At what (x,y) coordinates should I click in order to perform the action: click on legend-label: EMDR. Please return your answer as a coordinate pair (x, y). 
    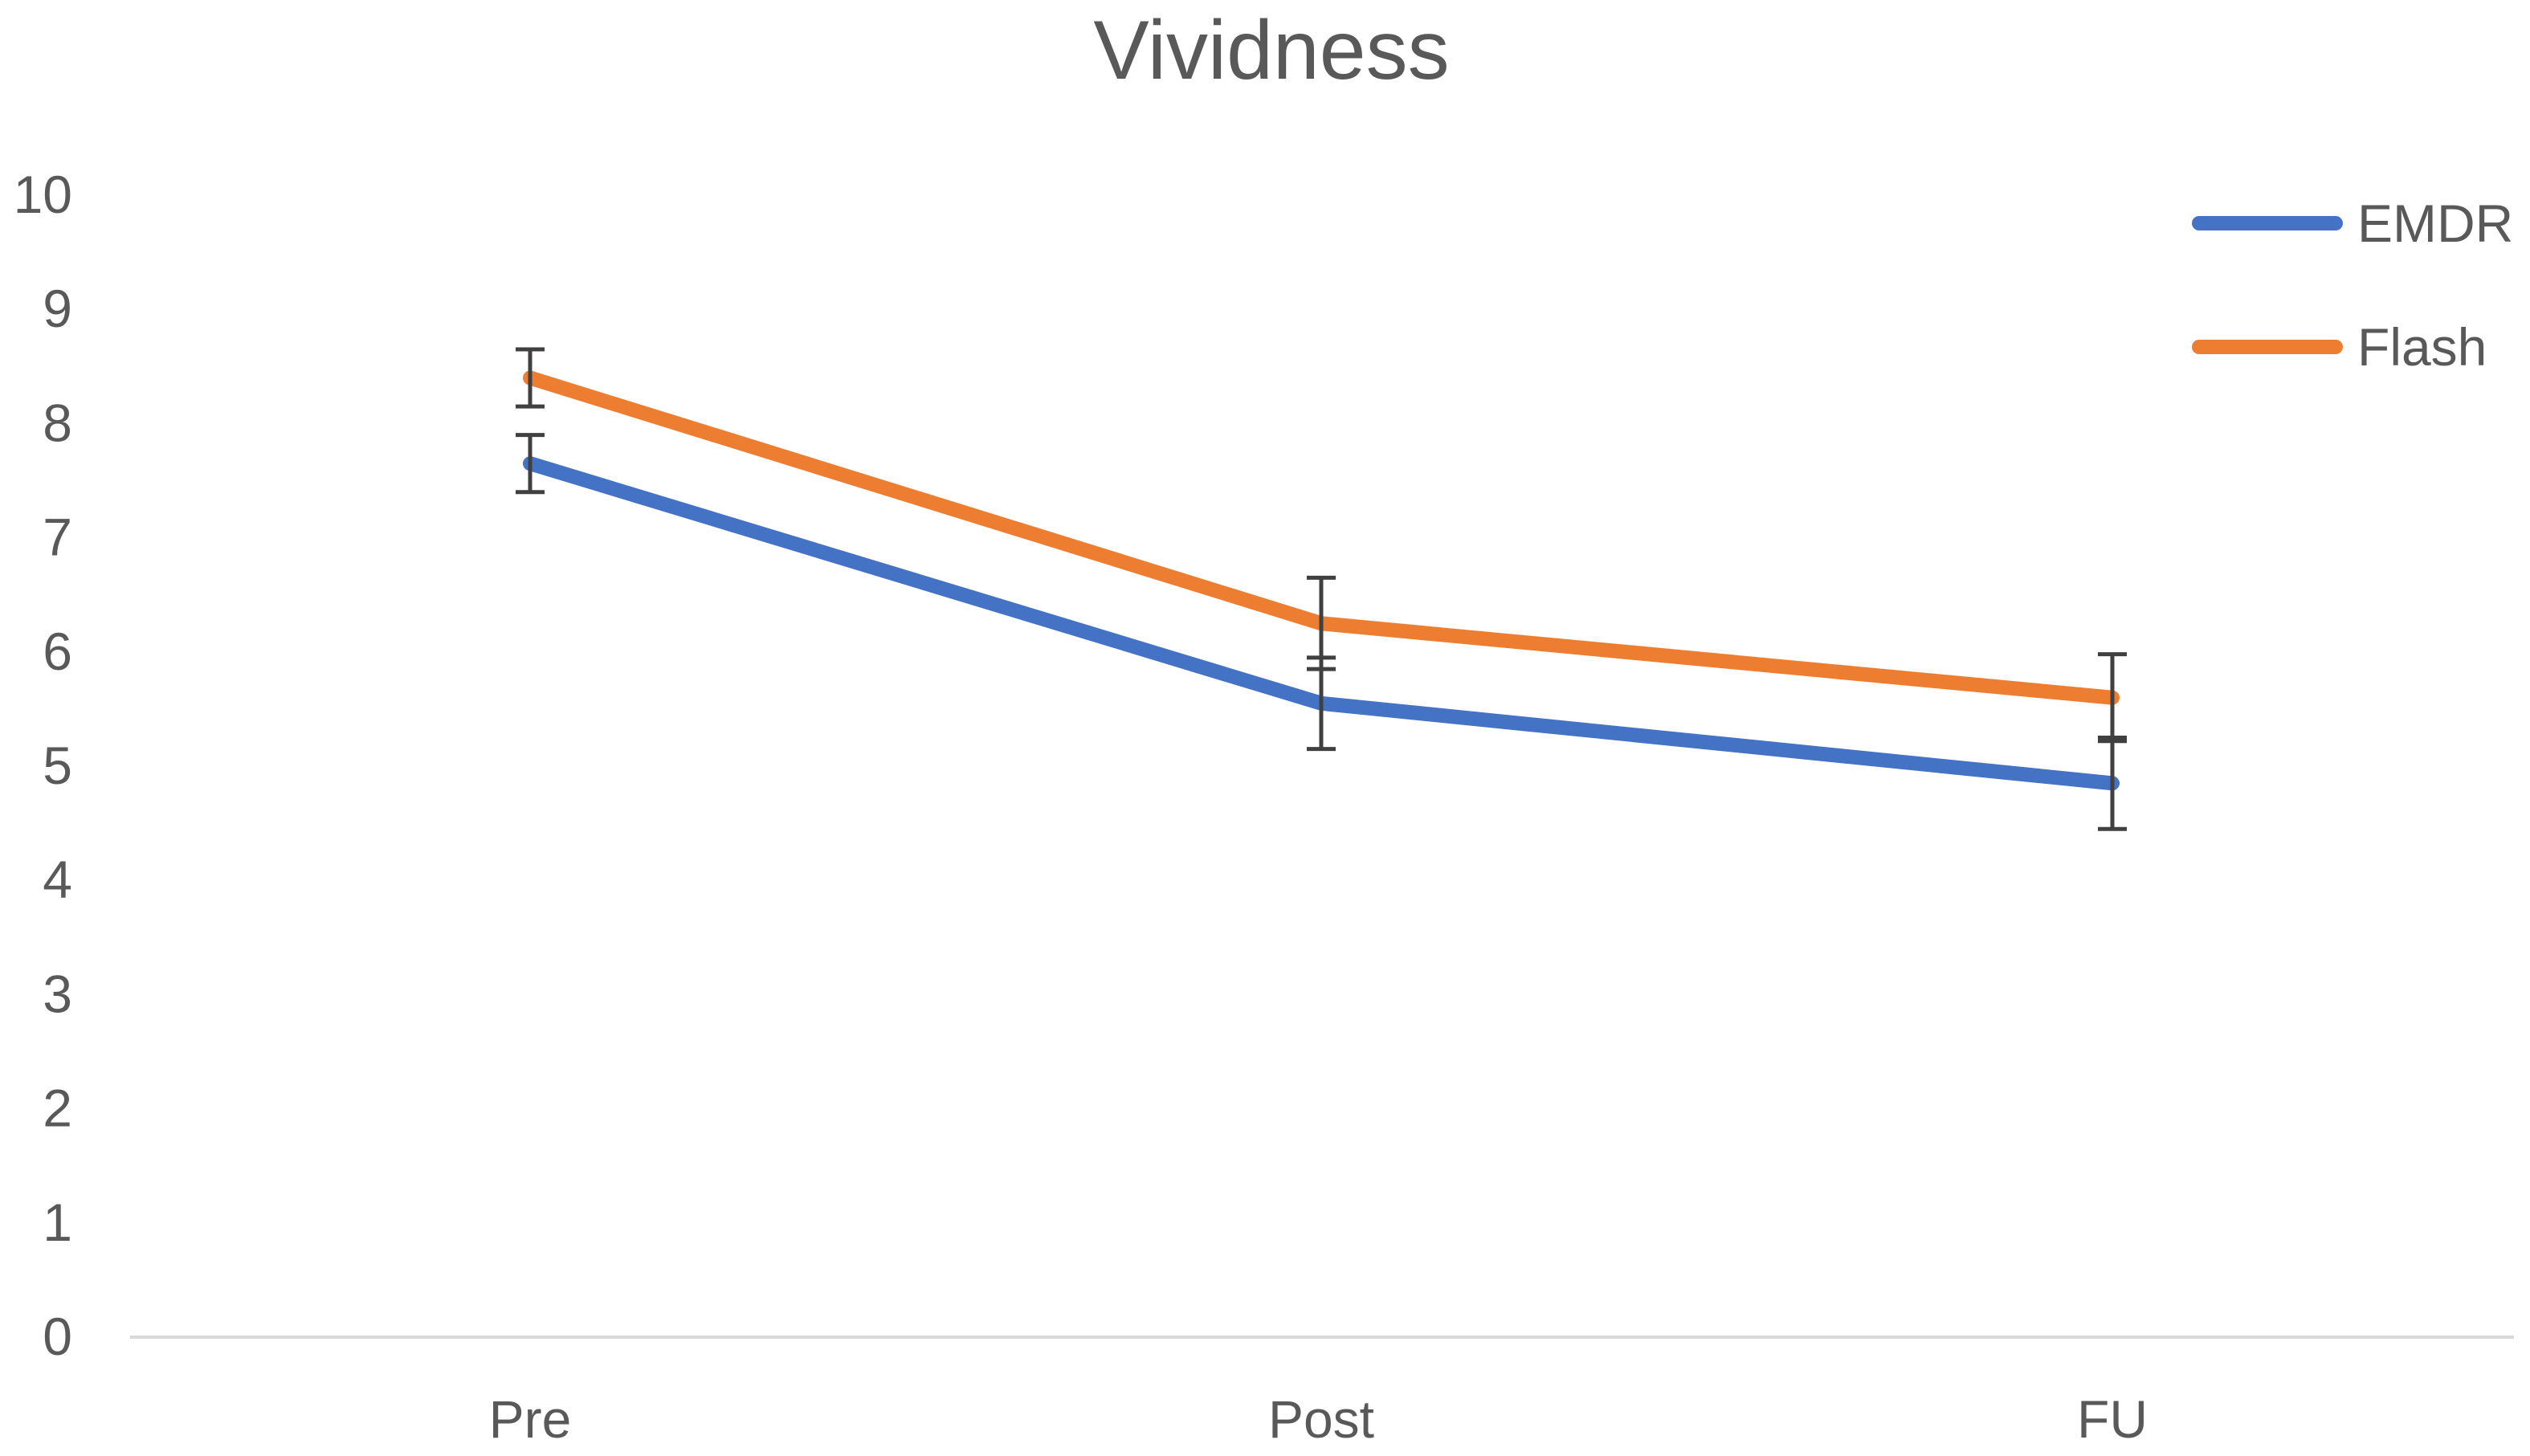
    Looking at the image, I should click on (2435, 223).